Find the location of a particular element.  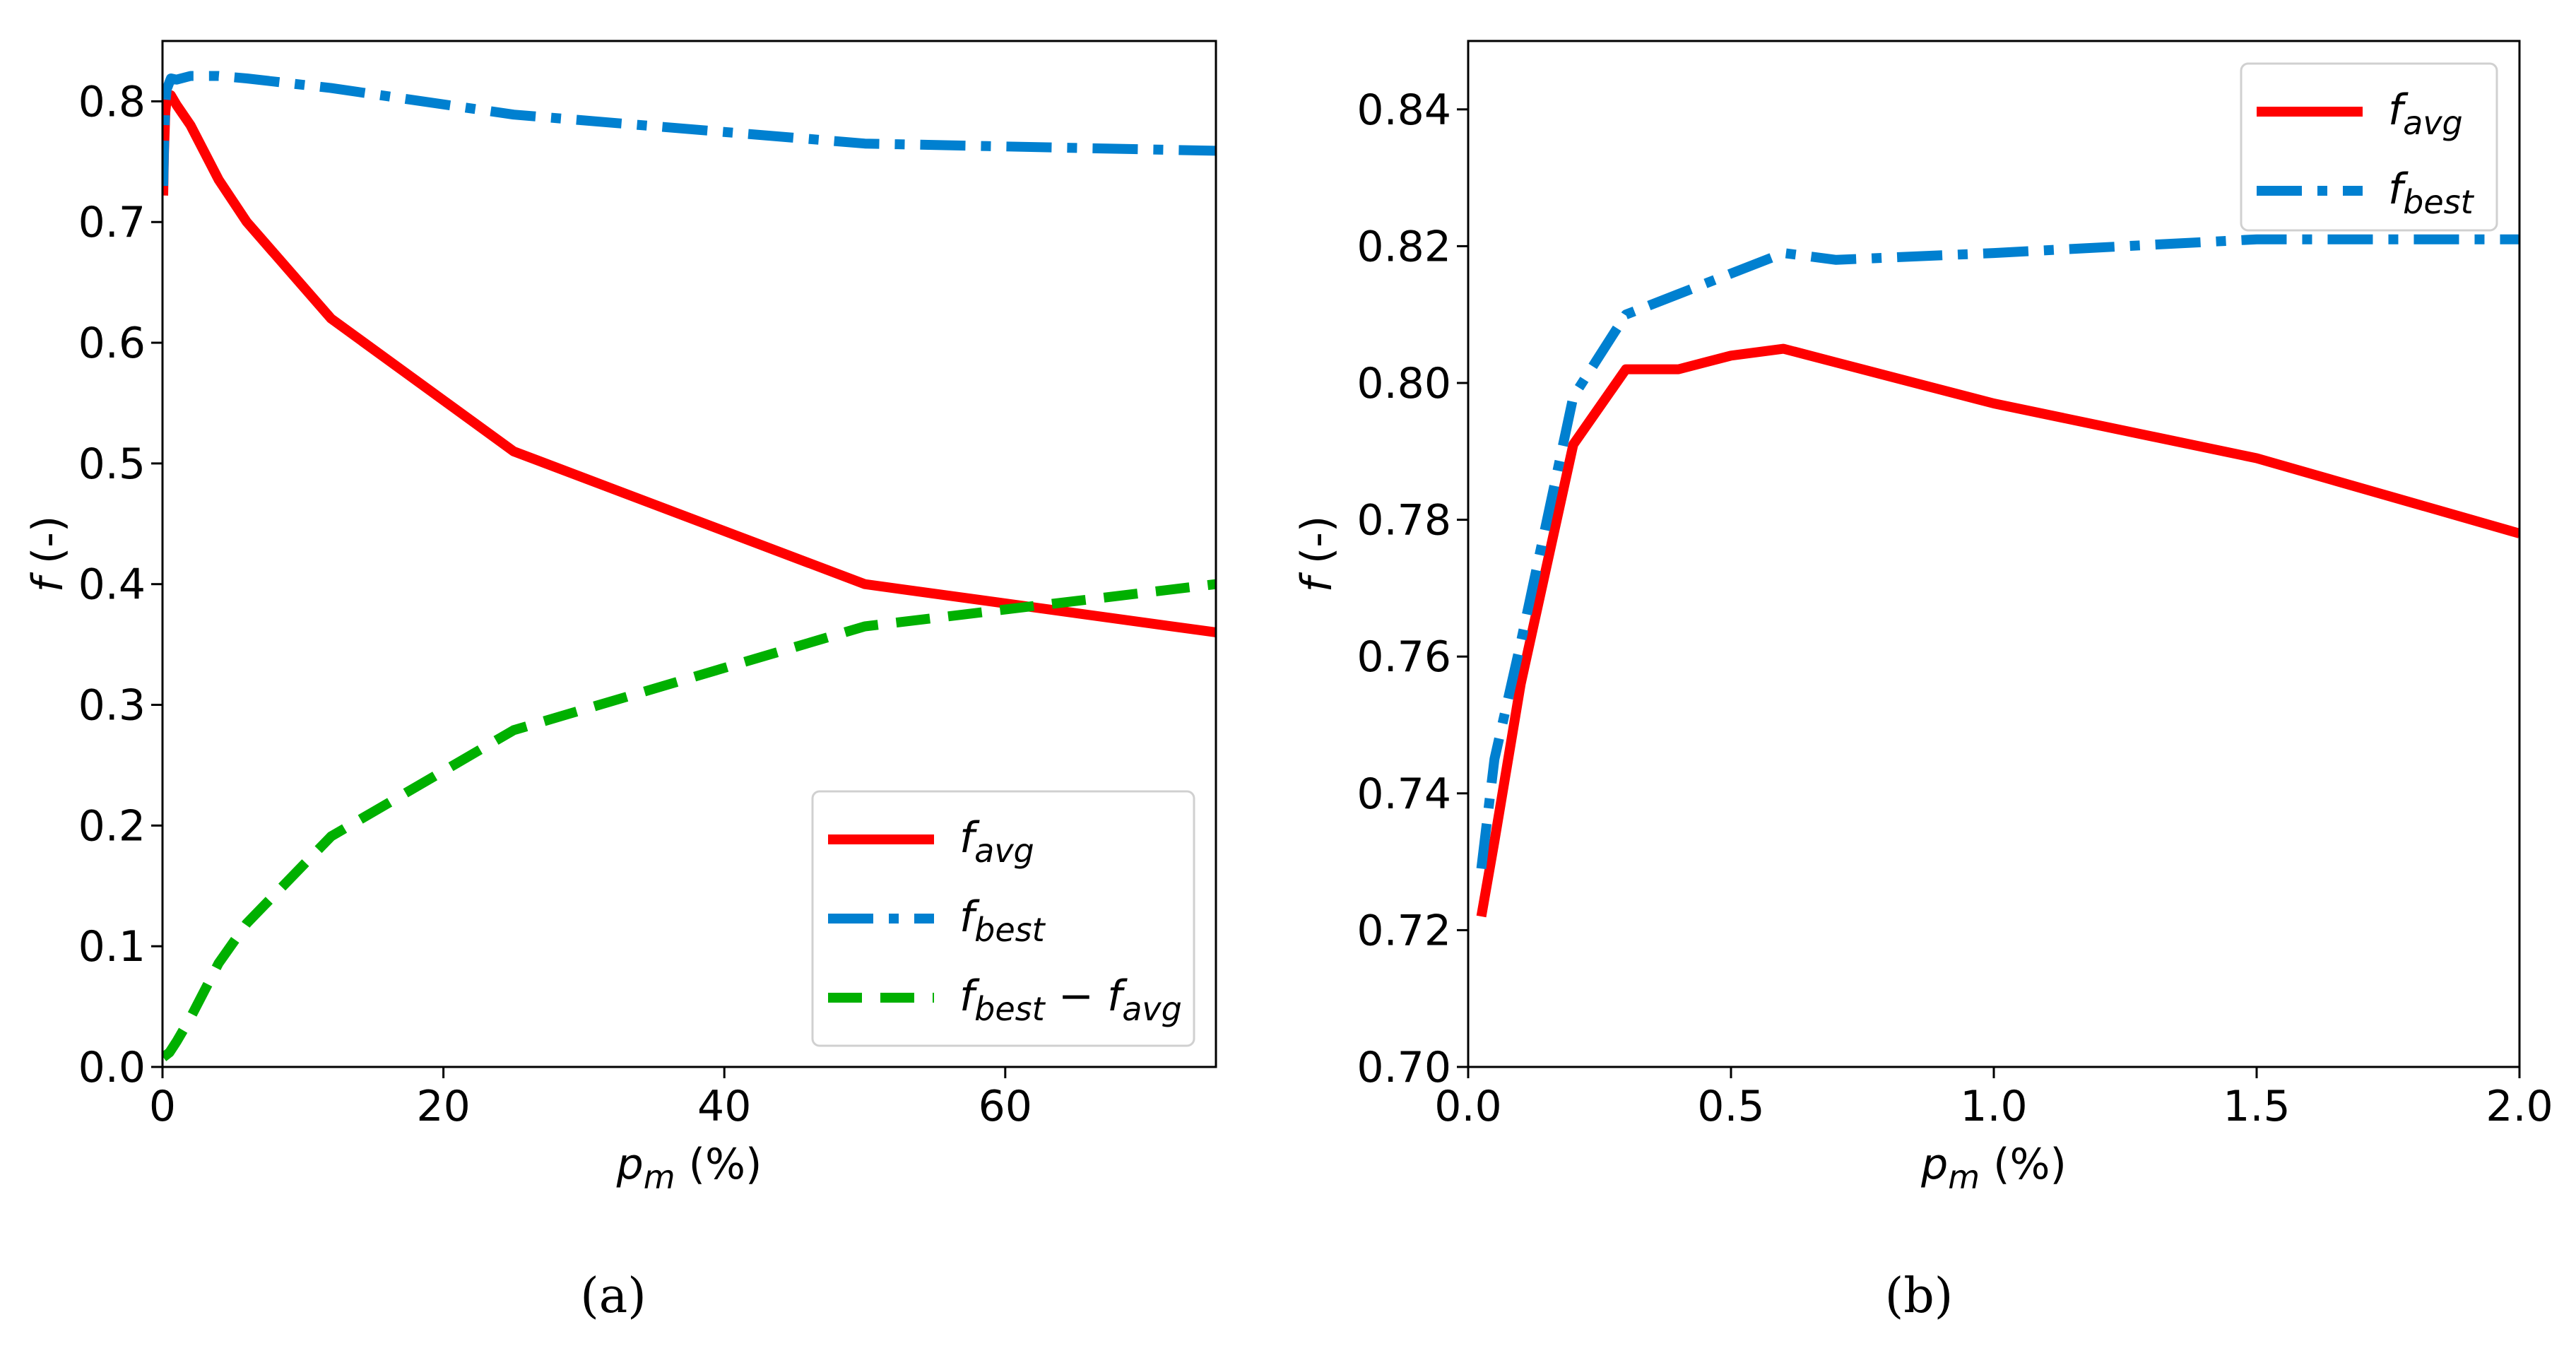

x-tick-label: 1.0 is located at coordinates (1993, 1106).